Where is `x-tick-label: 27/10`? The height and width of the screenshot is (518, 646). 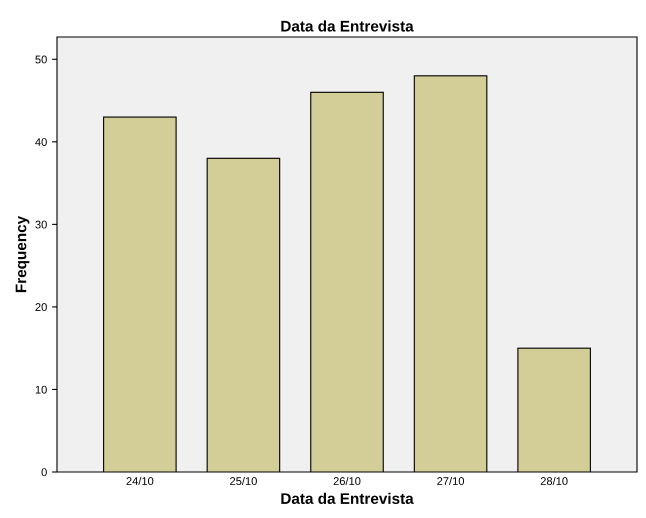
x-tick-label: 27/10 is located at coordinates (450, 481).